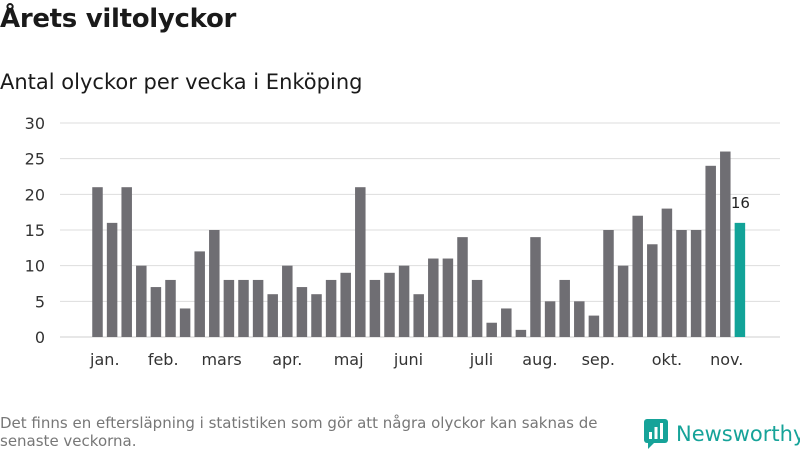 The width and height of the screenshot is (800, 450). I want to click on x-tick-label: juni, so click(408, 359).